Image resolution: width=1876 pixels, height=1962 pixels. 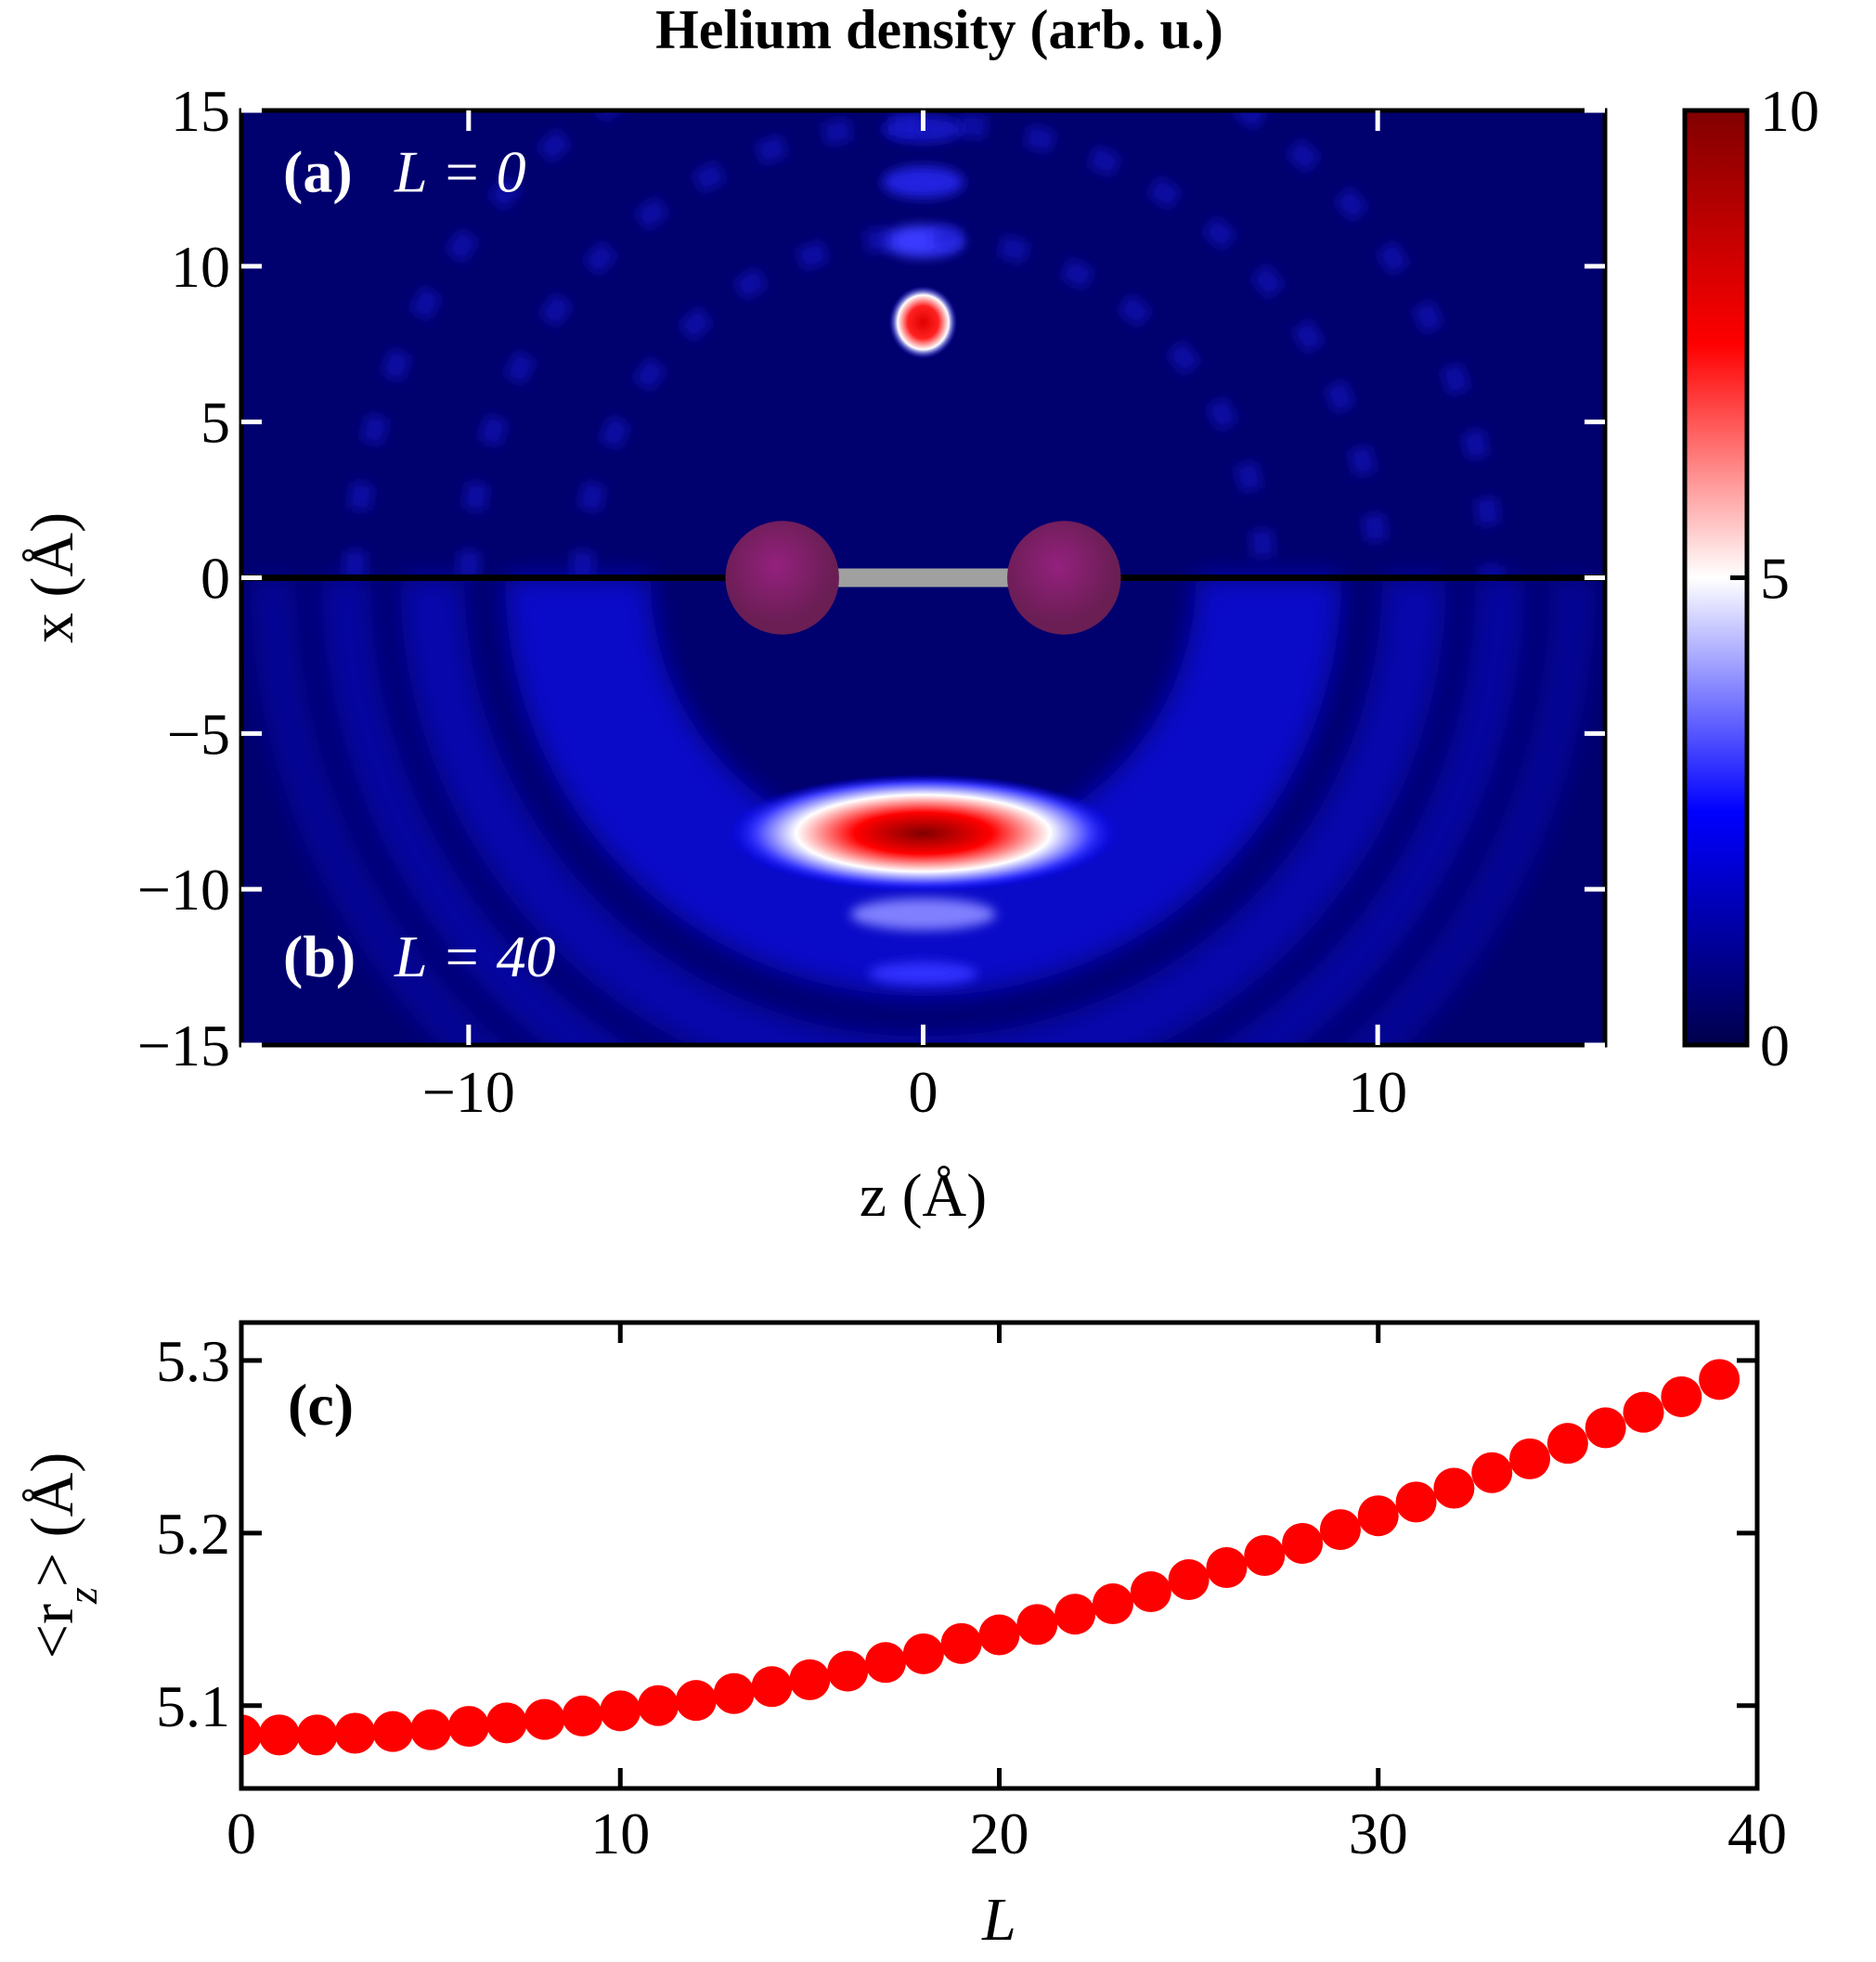 I want to click on panel-annotation: L = 0, so click(x=460, y=171).